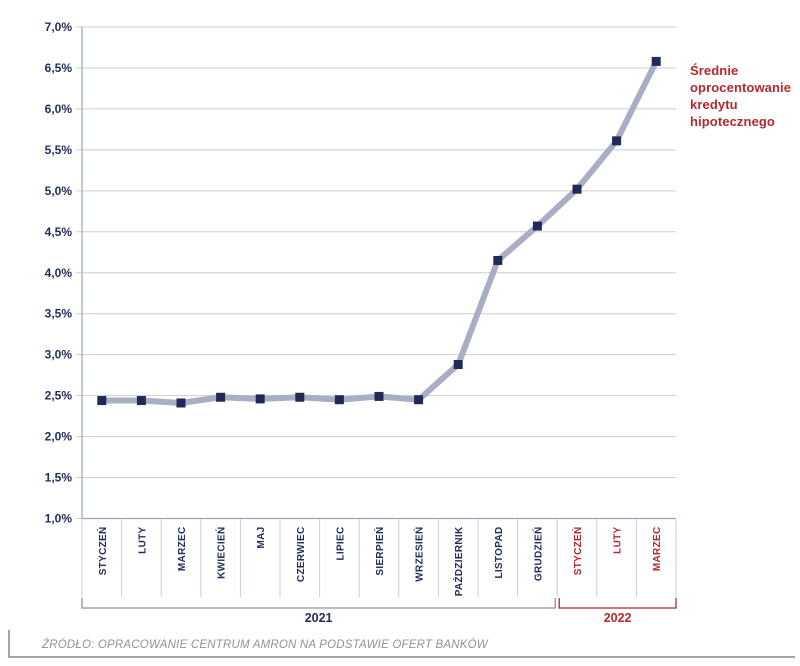 The width and height of the screenshot is (800, 666). What do you see at coordinates (499, 553) in the screenshot?
I see `x-axis-month-label: LISTOPAD` at bounding box center [499, 553].